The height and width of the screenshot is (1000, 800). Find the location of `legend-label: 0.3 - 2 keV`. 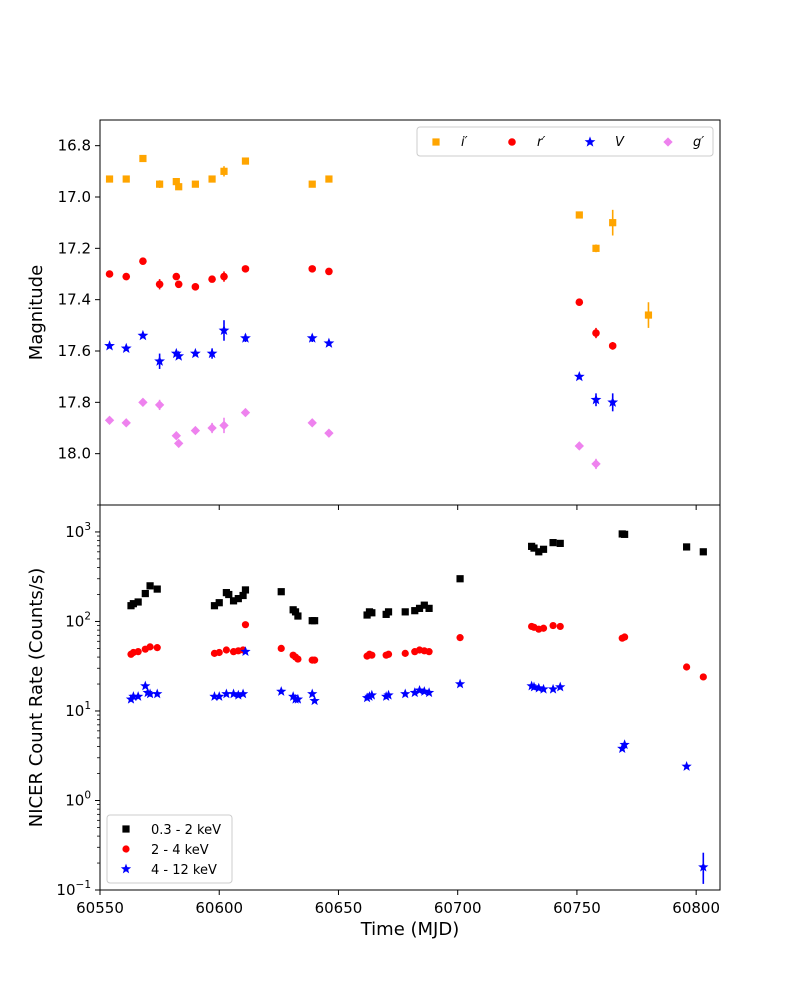

legend-label: 0.3 - 2 keV is located at coordinates (186, 830).